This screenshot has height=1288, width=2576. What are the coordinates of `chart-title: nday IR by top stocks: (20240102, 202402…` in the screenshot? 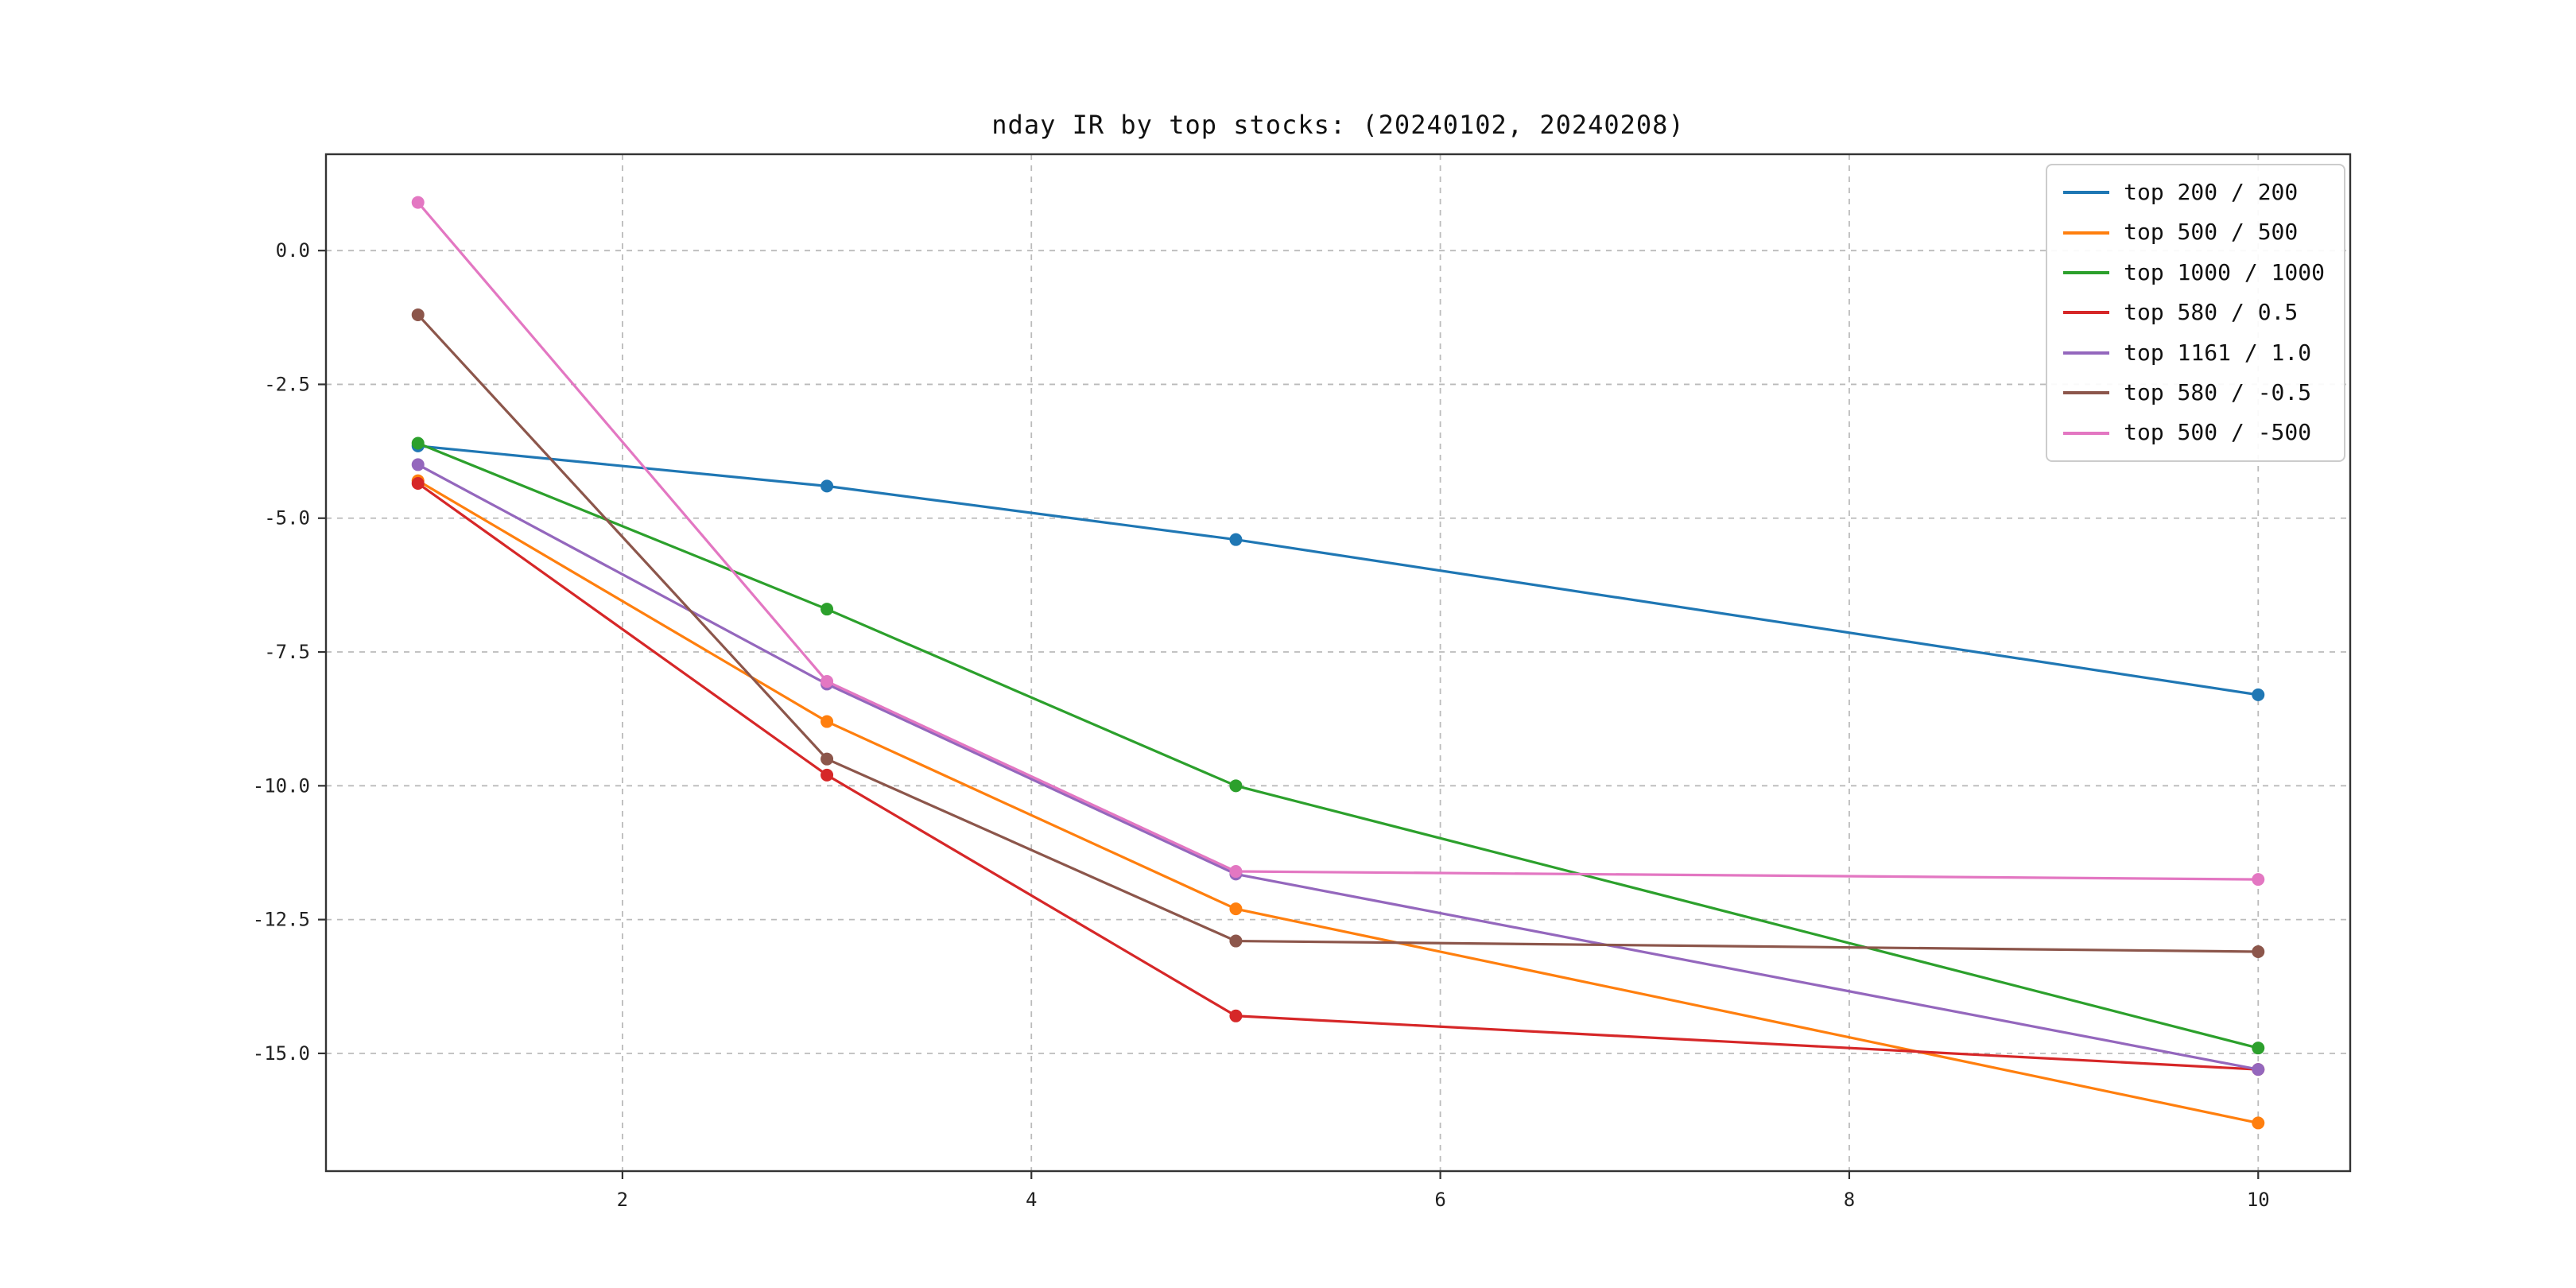 It's located at (1338, 125).